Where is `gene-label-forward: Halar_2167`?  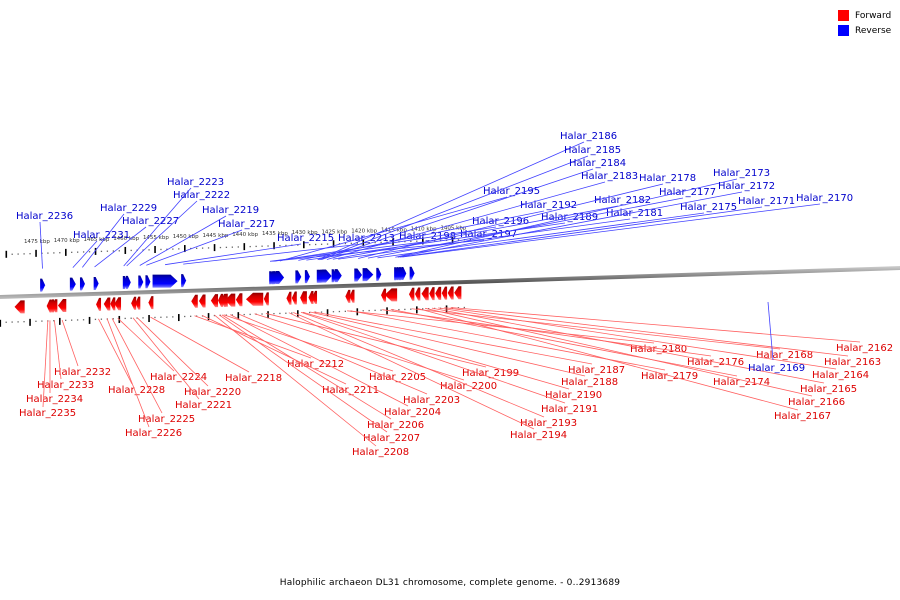
gene-label-forward: Halar_2167 is located at coordinates (802, 416).